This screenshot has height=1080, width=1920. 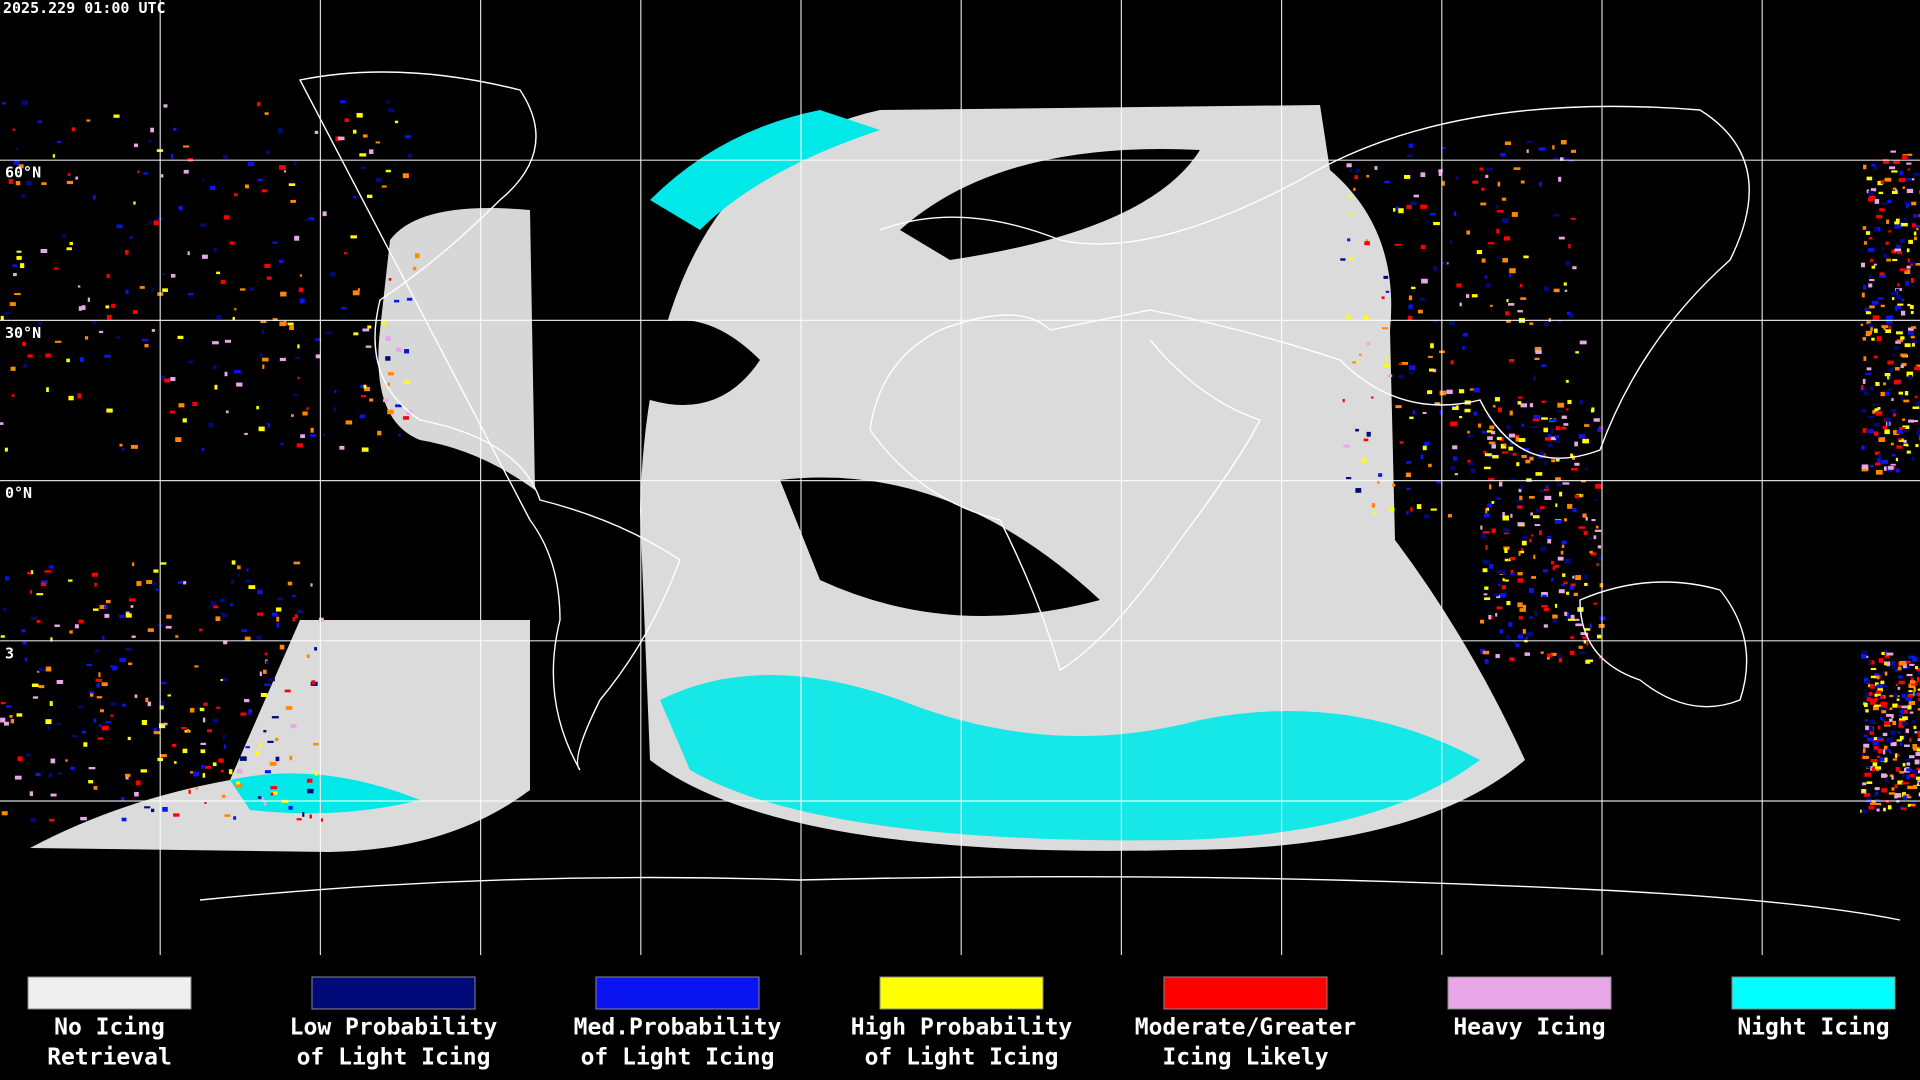 What do you see at coordinates (23, 413) in the screenshot?
I see `latitude-labels: 60°N 30°N 0°N 3` at bounding box center [23, 413].